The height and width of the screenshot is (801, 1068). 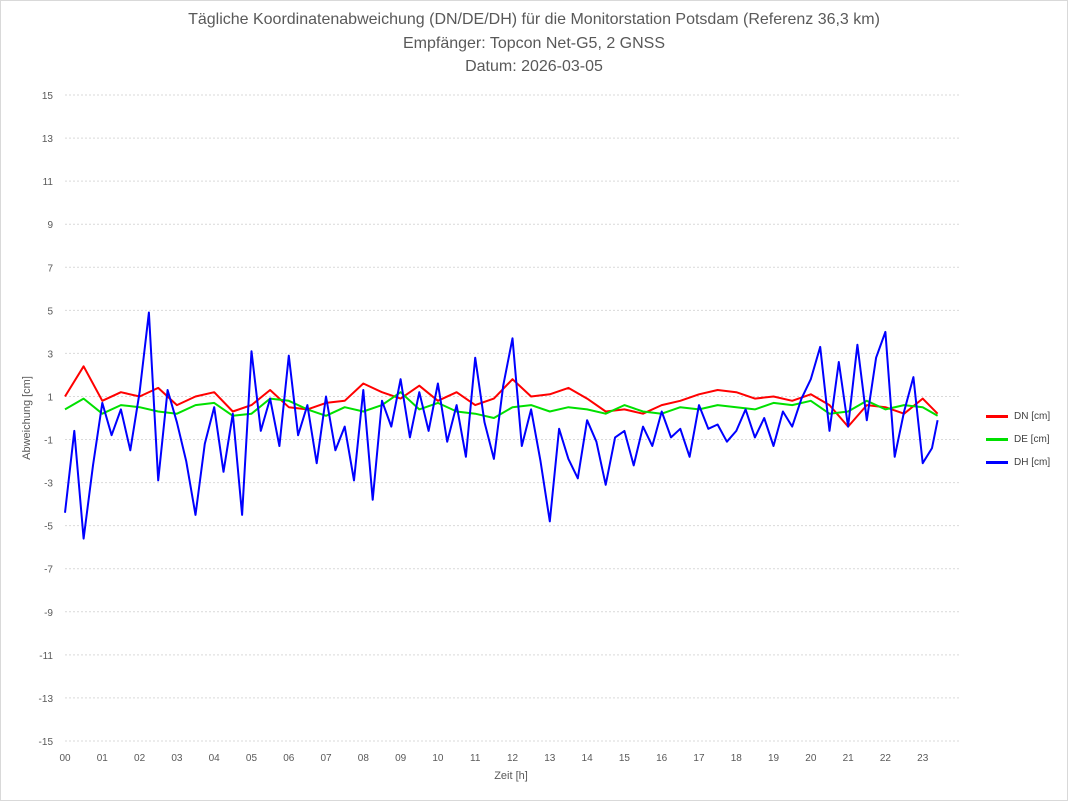 What do you see at coordinates (252, 758) in the screenshot?
I see `x-tick-label: 05` at bounding box center [252, 758].